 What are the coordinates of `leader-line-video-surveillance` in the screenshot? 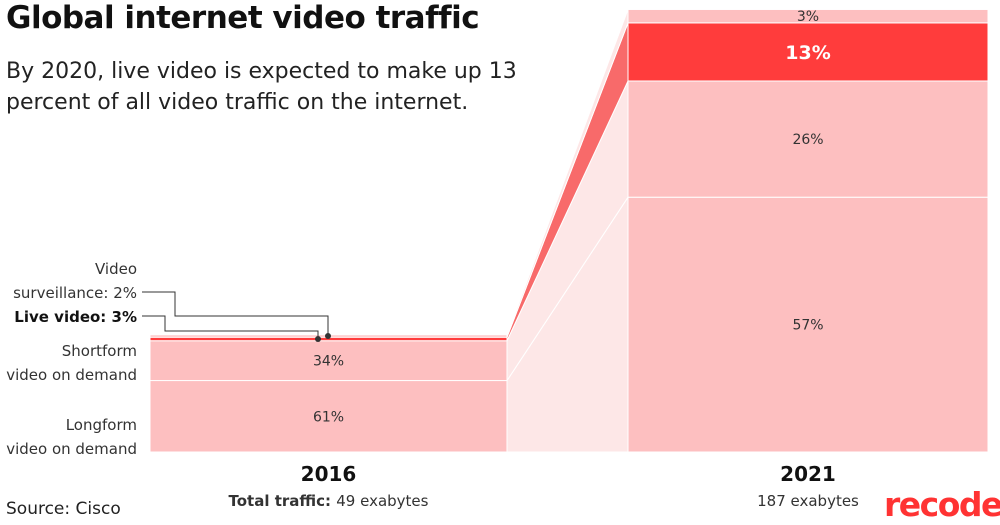 It's located at (235, 314).